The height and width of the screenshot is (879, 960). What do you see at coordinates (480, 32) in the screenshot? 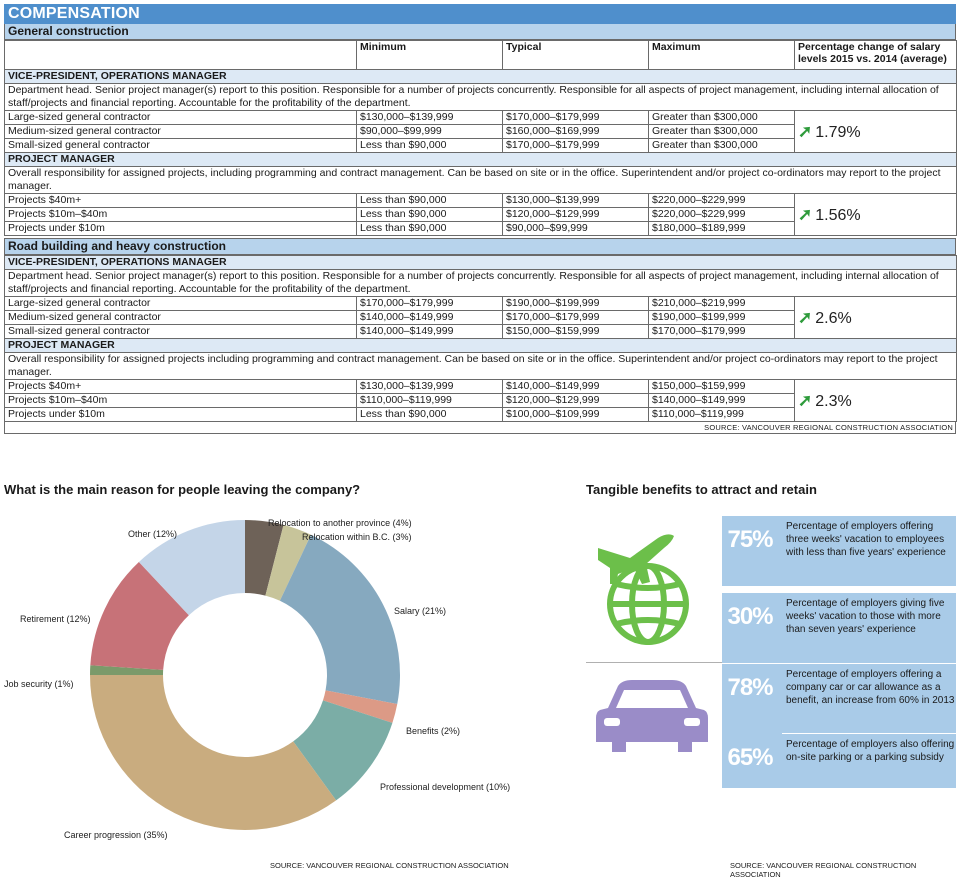
I see `section-general-title: General construction` at bounding box center [480, 32].